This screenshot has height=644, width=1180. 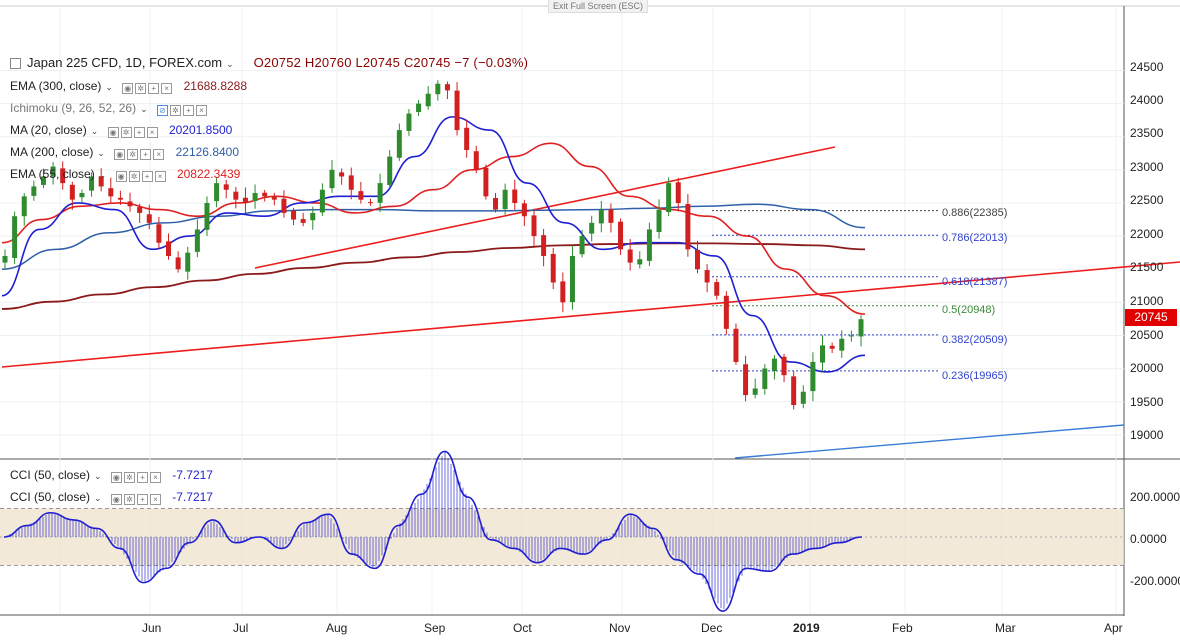 I want to click on collapse-icon, so click(x=15, y=64).